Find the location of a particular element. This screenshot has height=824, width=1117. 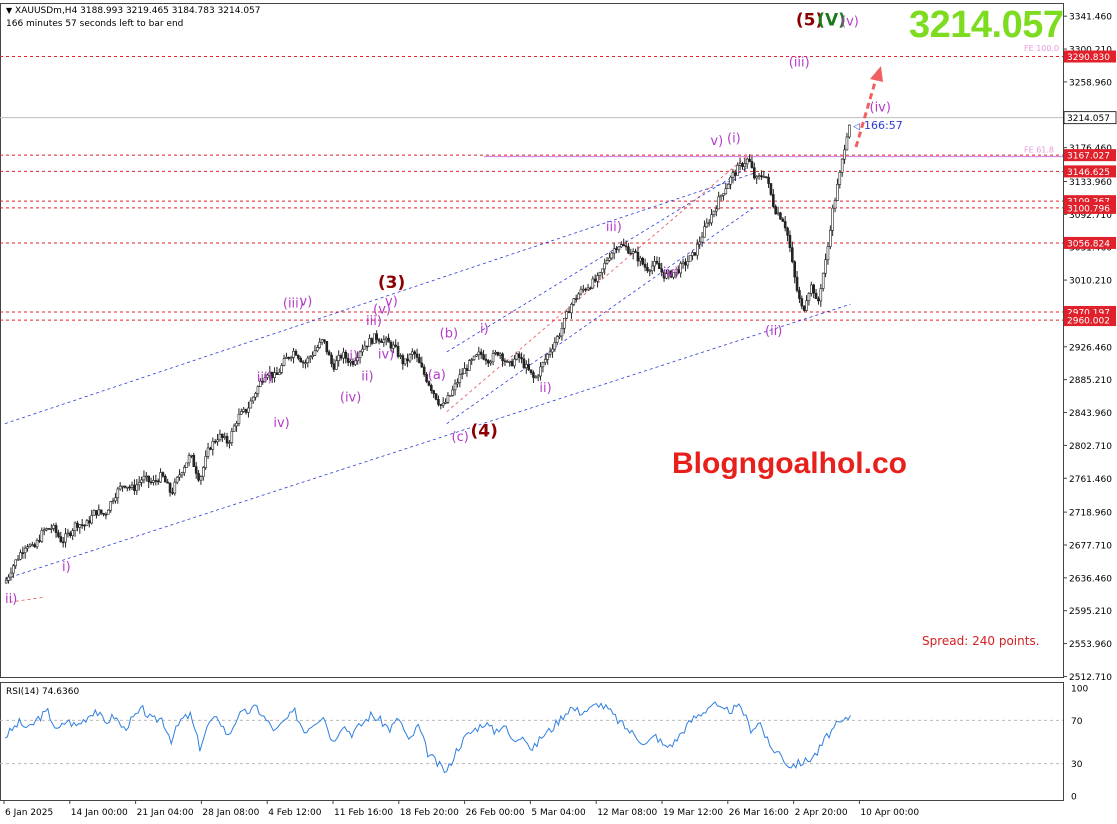

channel-line is located at coordinates (597, 259).